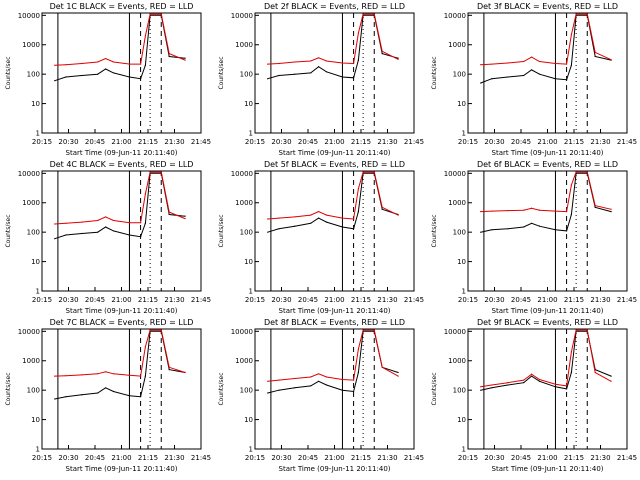 The width and height of the screenshot is (640, 480). Describe the element at coordinates (251, 292) in the screenshot. I see `y-tick-label: 1` at that location.